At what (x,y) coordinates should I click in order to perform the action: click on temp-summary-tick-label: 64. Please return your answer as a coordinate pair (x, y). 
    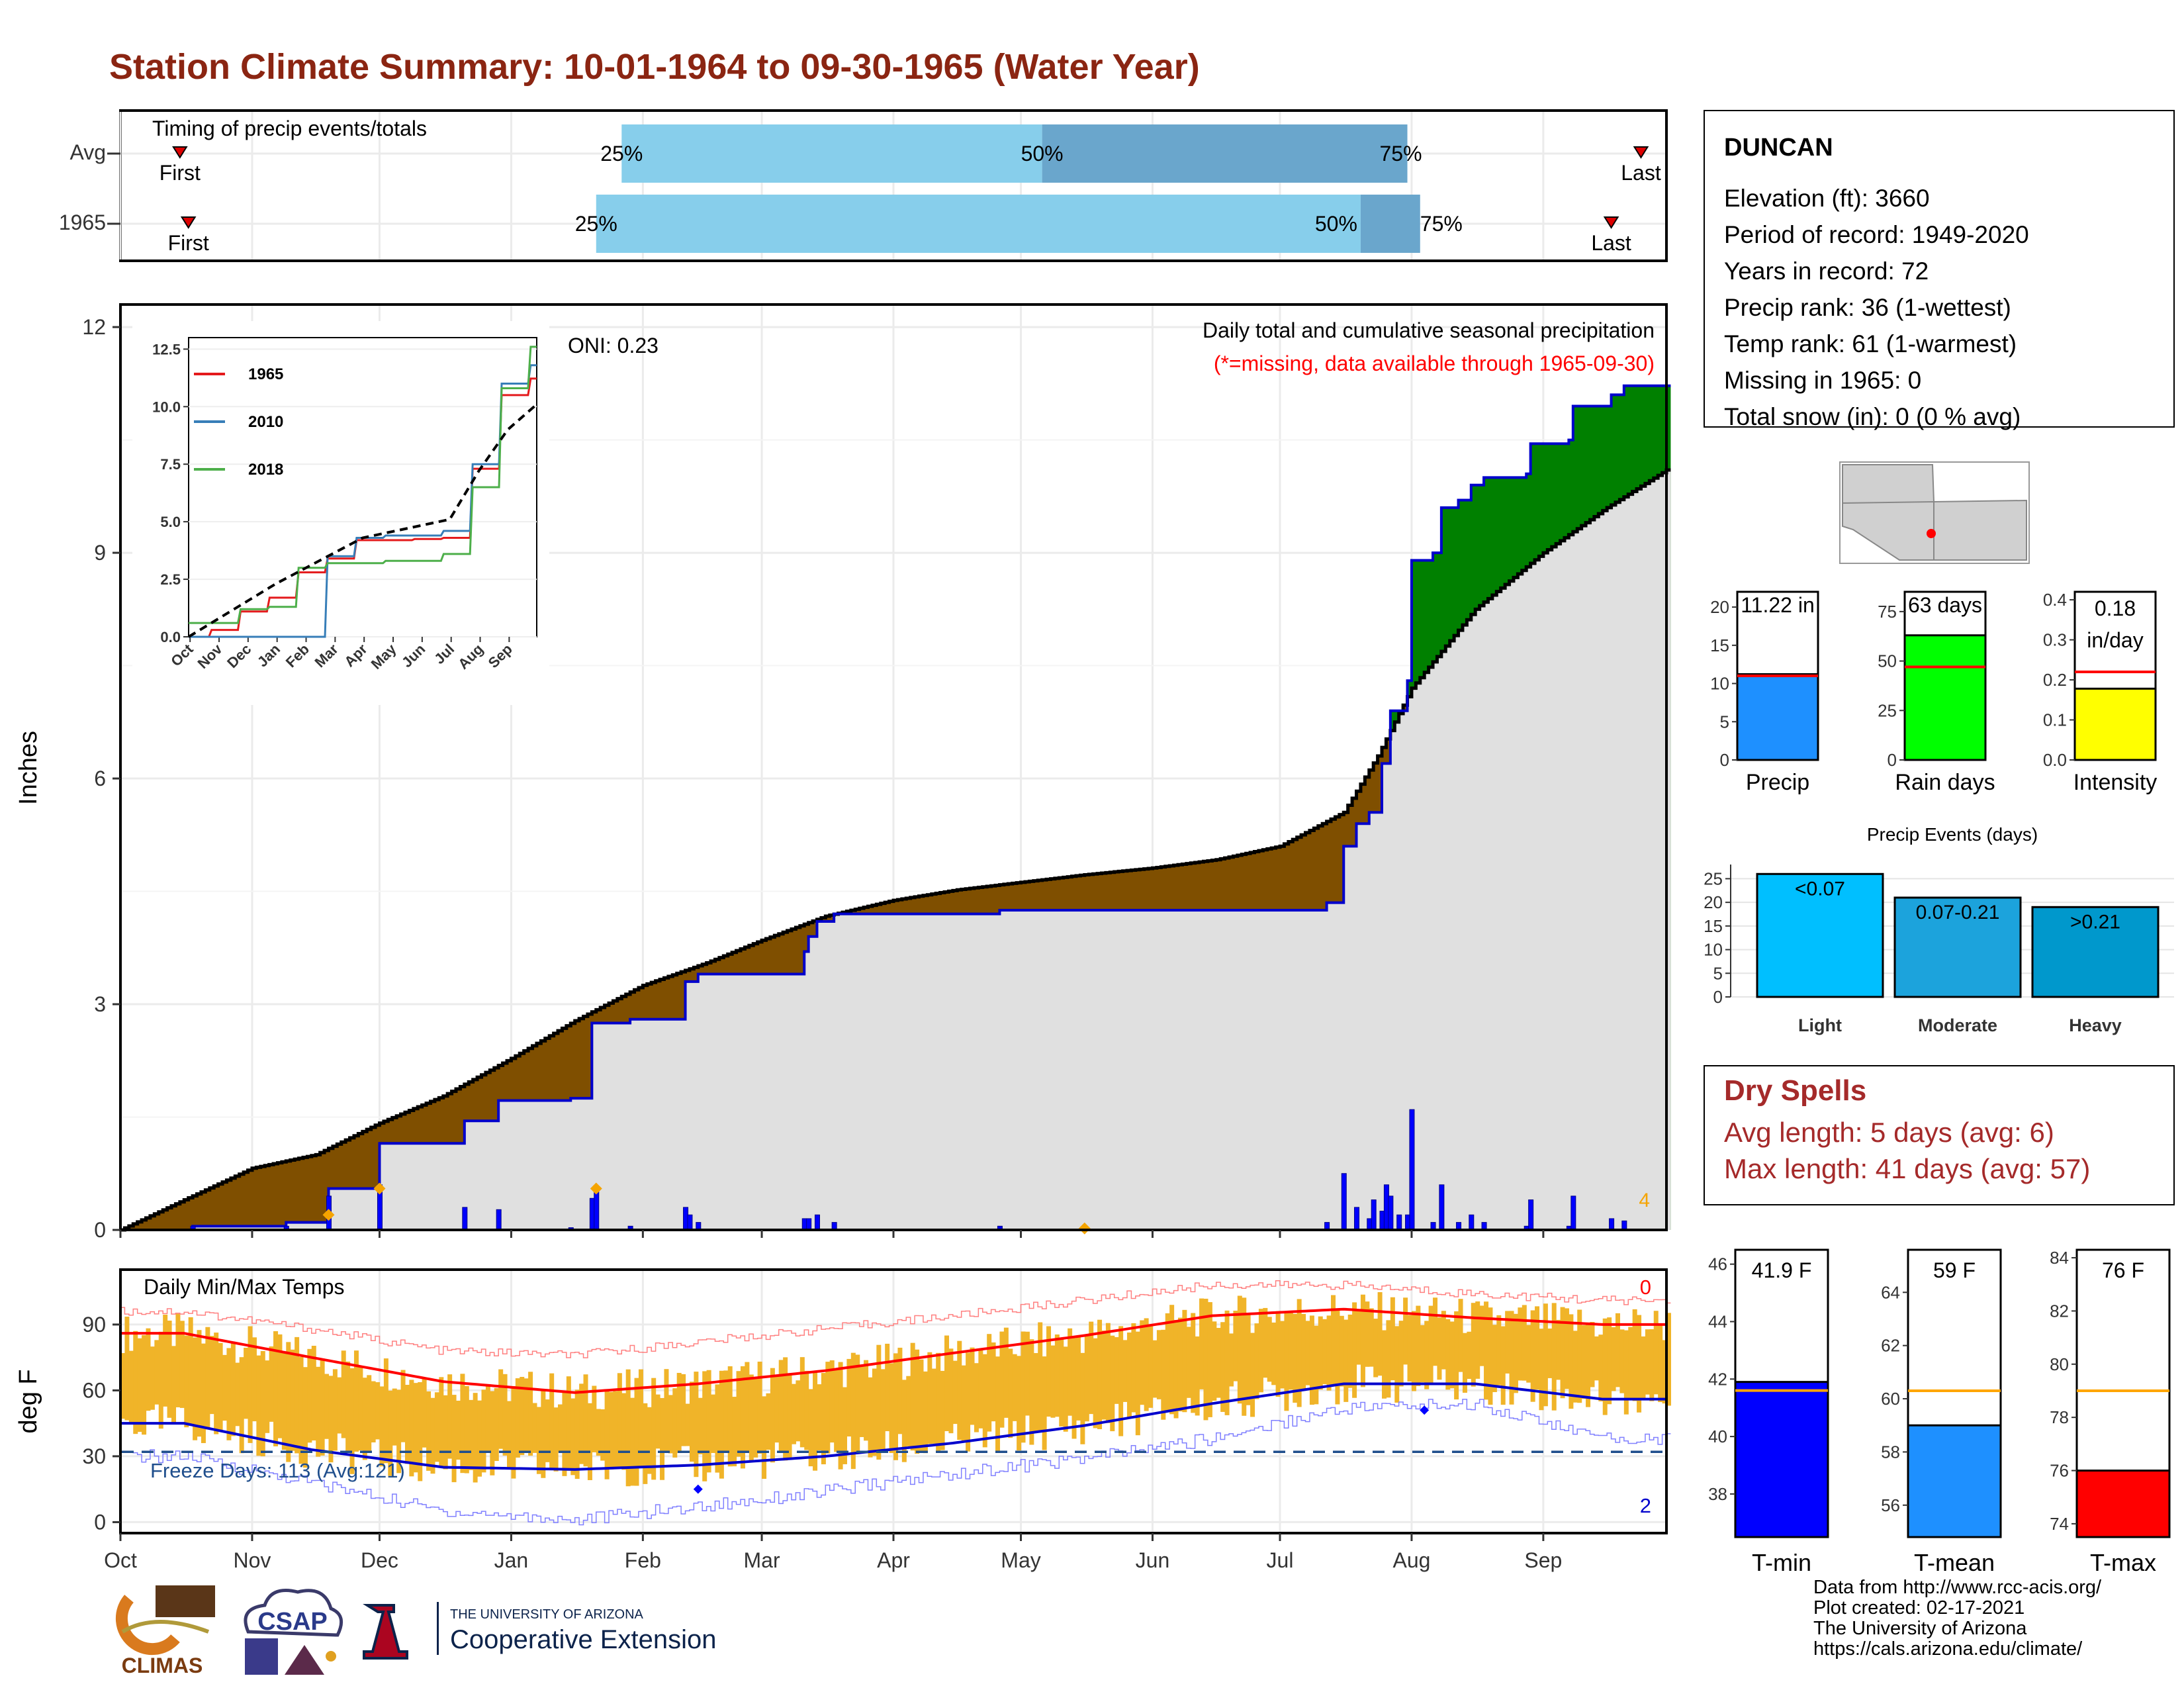
    Looking at the image, I should click on (1891, 1292).